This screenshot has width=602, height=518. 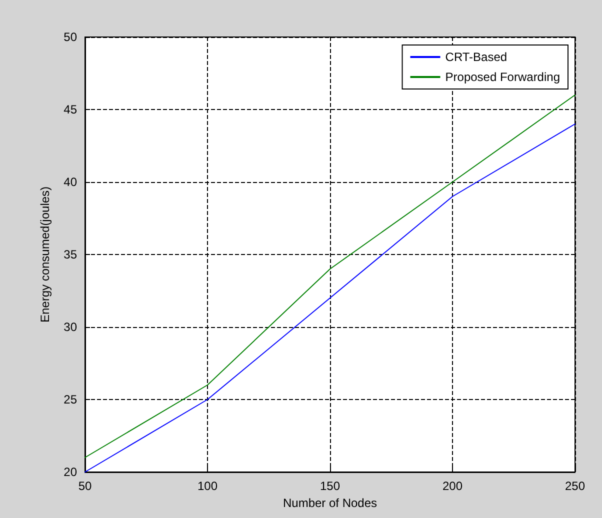 I want to click on x-tick-label: 200, so click(x=452, y=486).